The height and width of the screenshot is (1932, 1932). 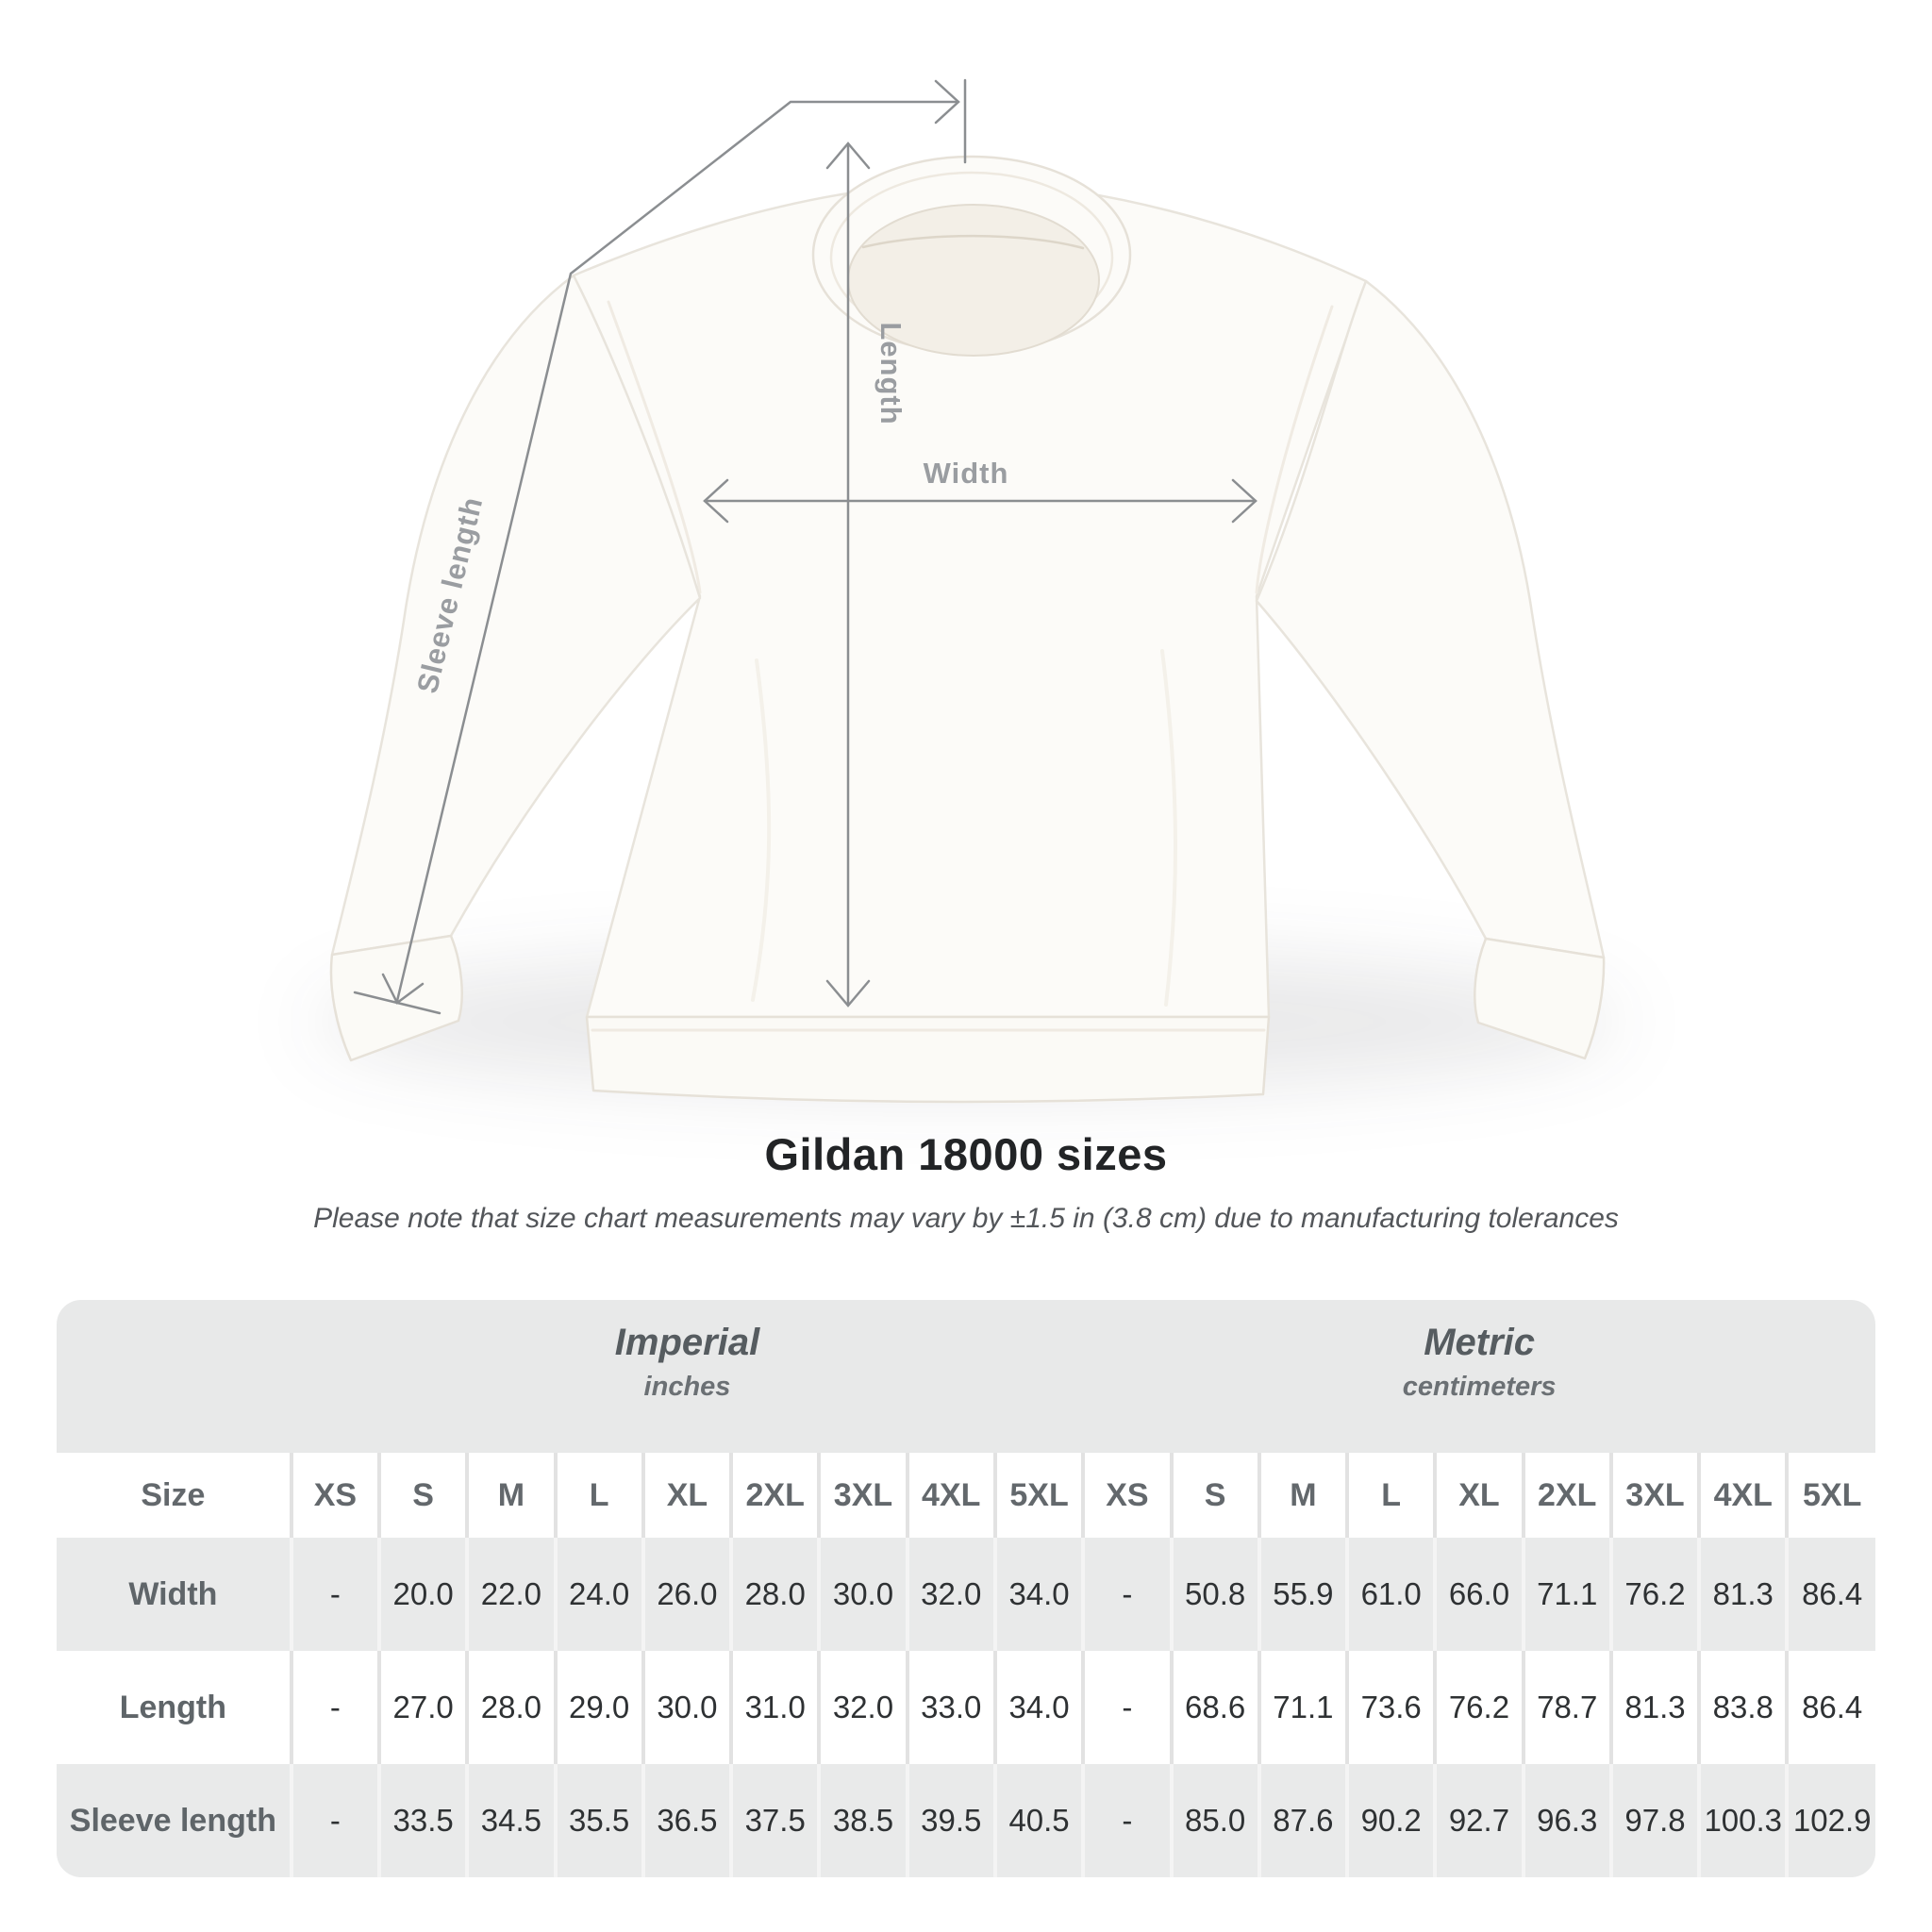 I want to click on value-cell: 68.6, so click(x=1214, y=1708).